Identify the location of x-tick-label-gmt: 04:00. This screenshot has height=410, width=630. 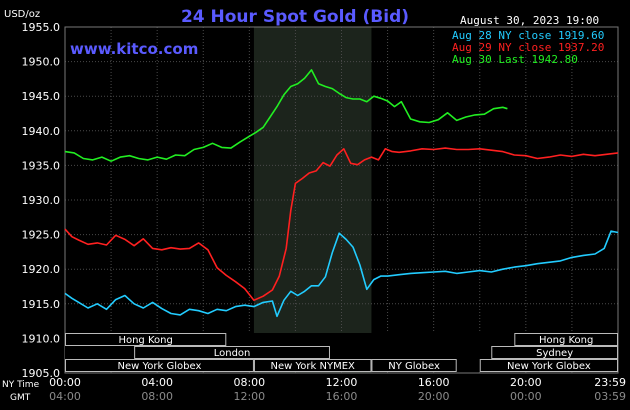
(65, 396).